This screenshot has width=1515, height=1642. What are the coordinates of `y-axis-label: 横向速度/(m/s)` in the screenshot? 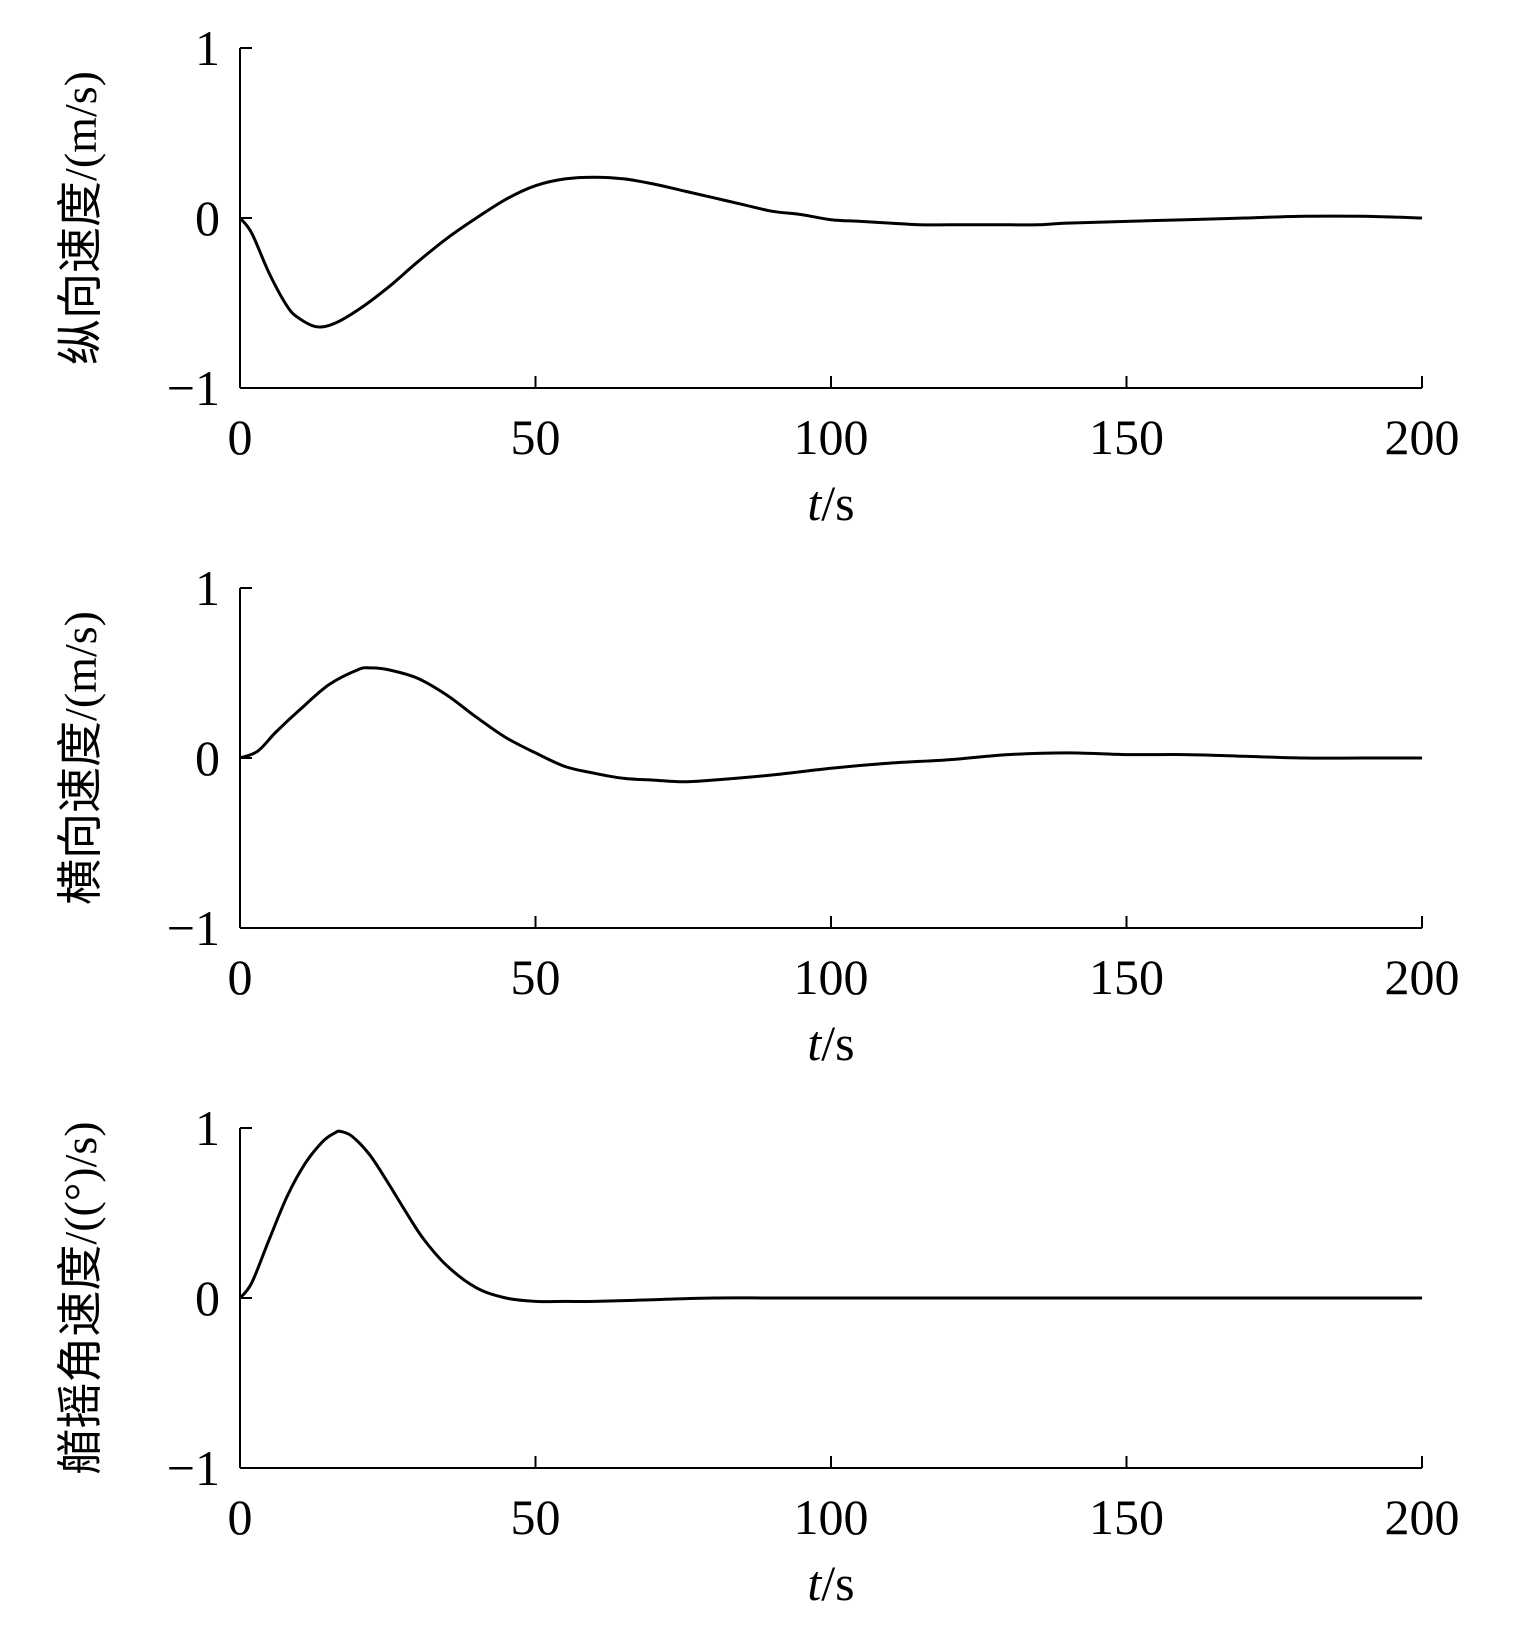 It's located at (80, 758).